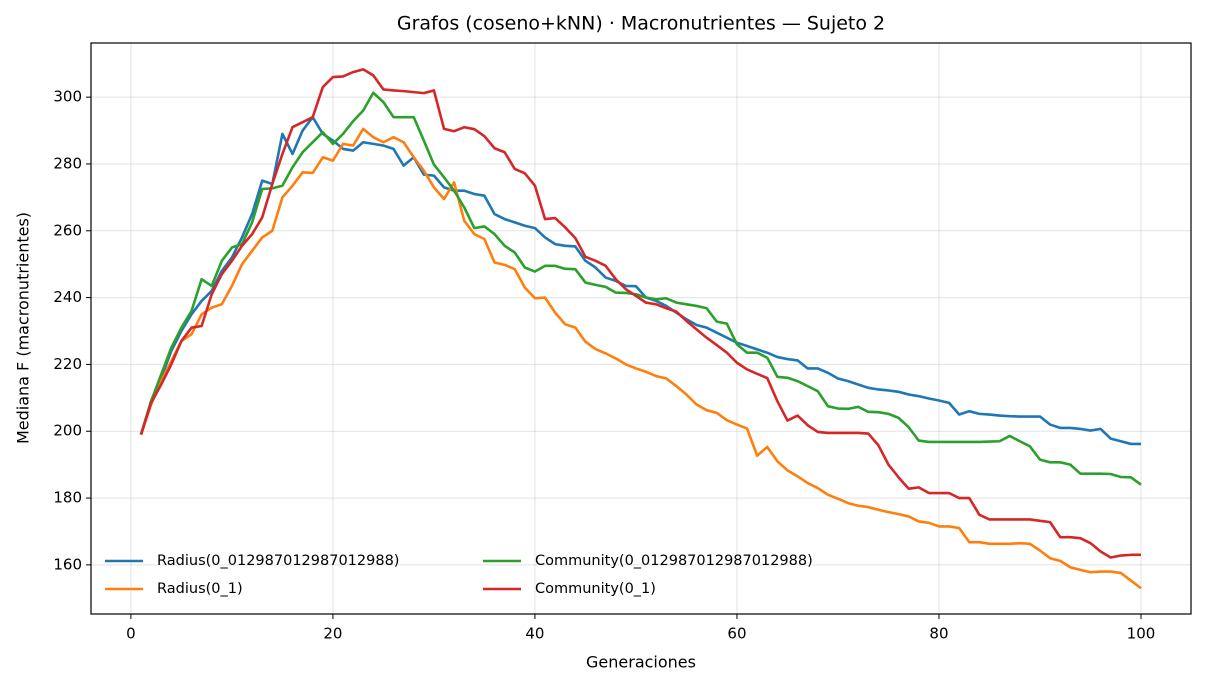 This screenshot has width=1206, height=692. What do you see at coordinates (23, 328) in the screenshot?
I see `y-axis-label: Mediana F (macronutrientes)` at bounding box center [23, 328].